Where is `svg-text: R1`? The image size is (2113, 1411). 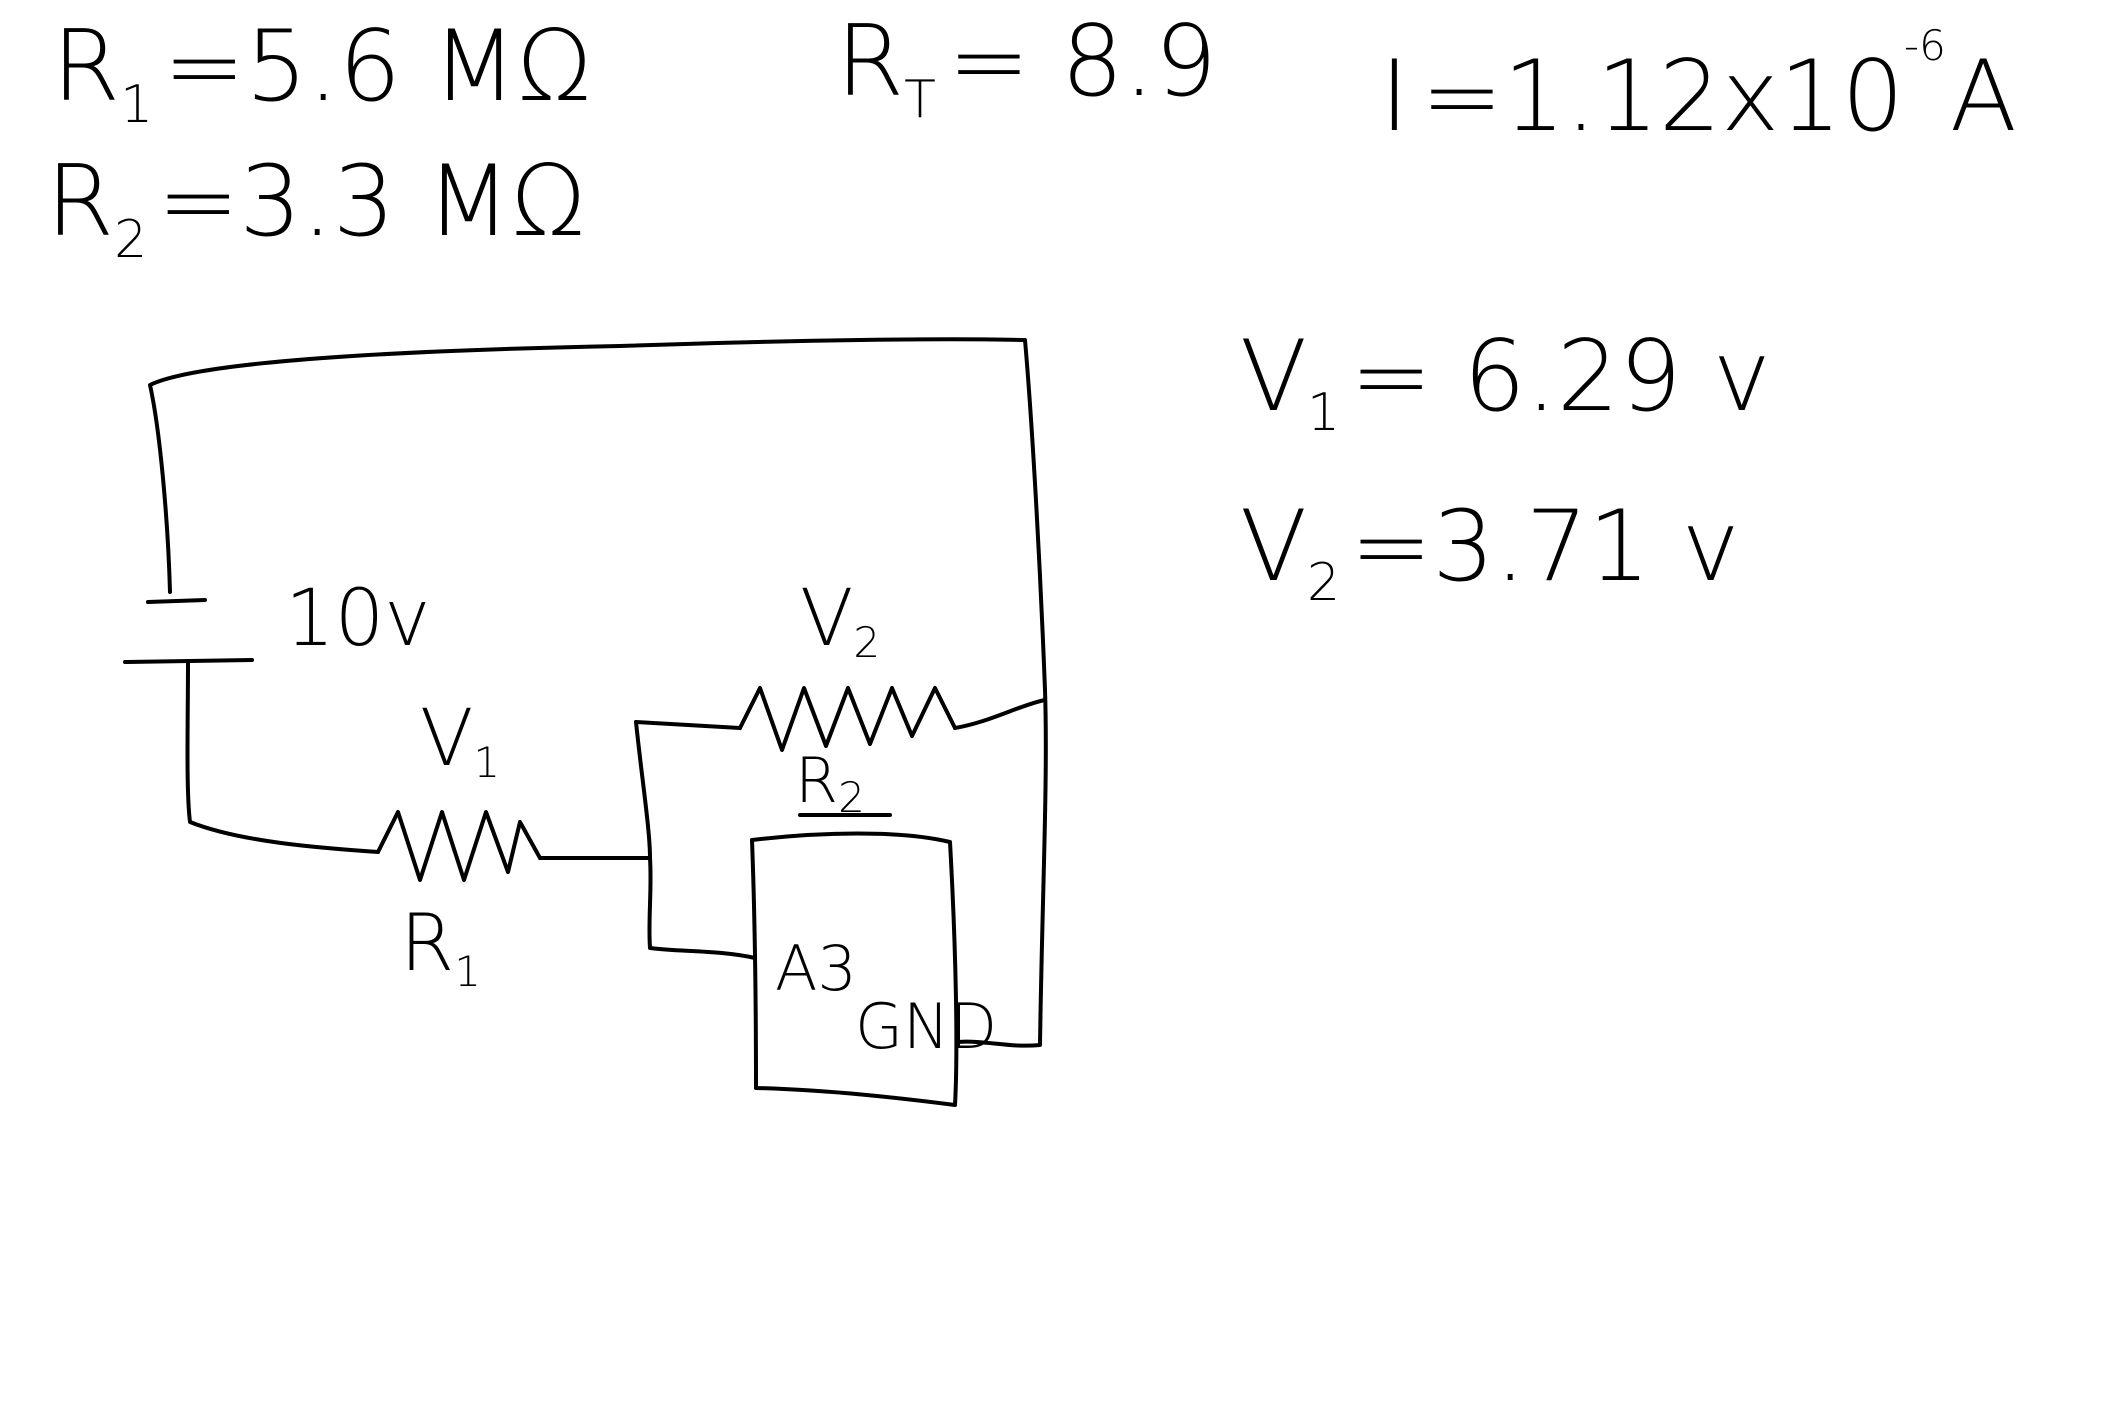 svg-text: R1 is located at coordinates (440, 947).